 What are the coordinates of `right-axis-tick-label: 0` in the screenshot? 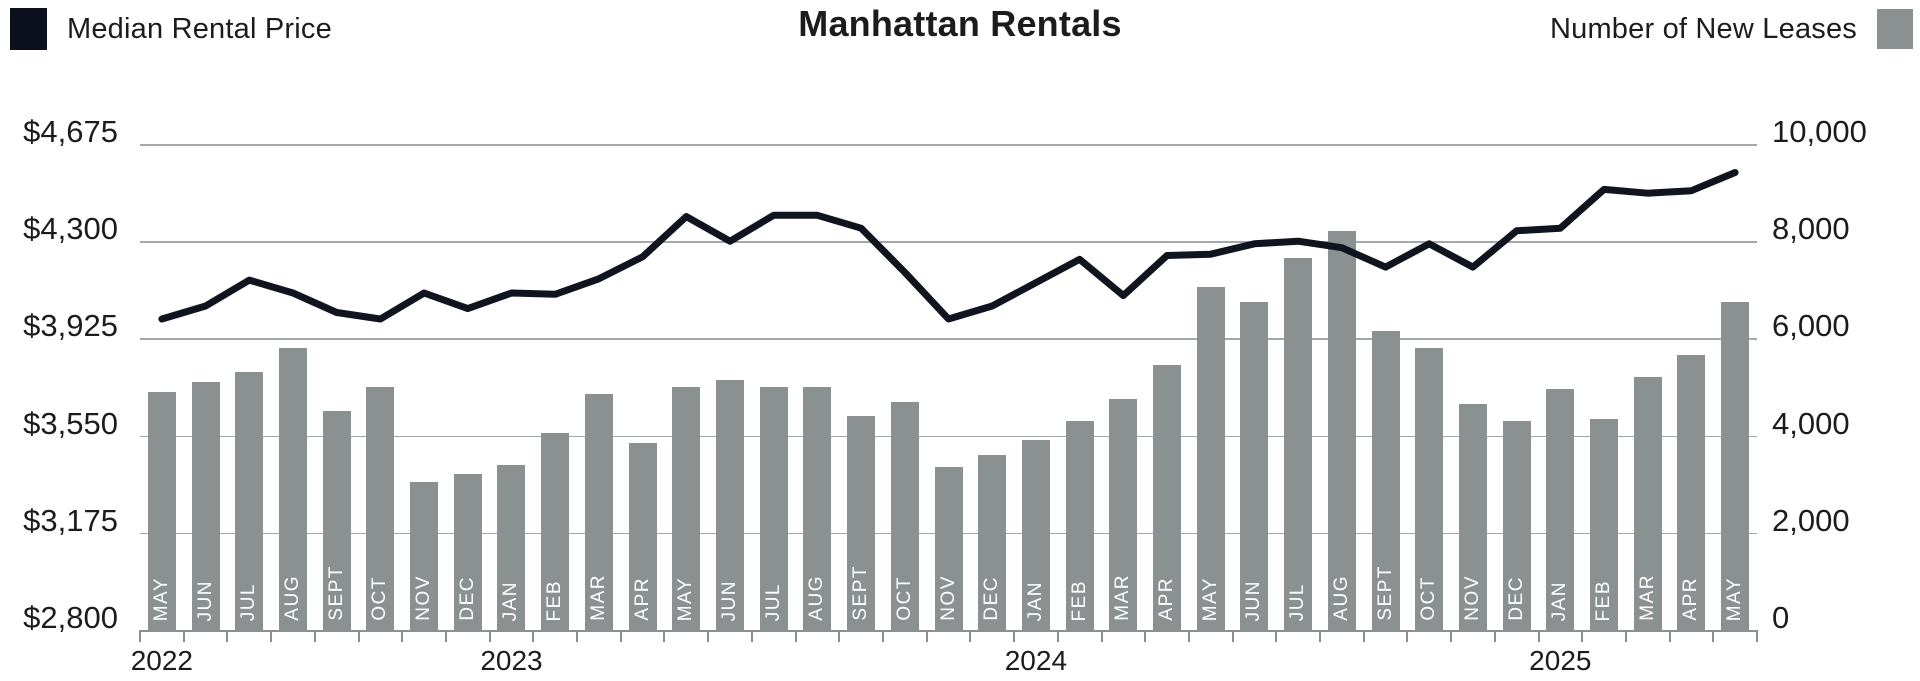 It's located at (1781, 617).